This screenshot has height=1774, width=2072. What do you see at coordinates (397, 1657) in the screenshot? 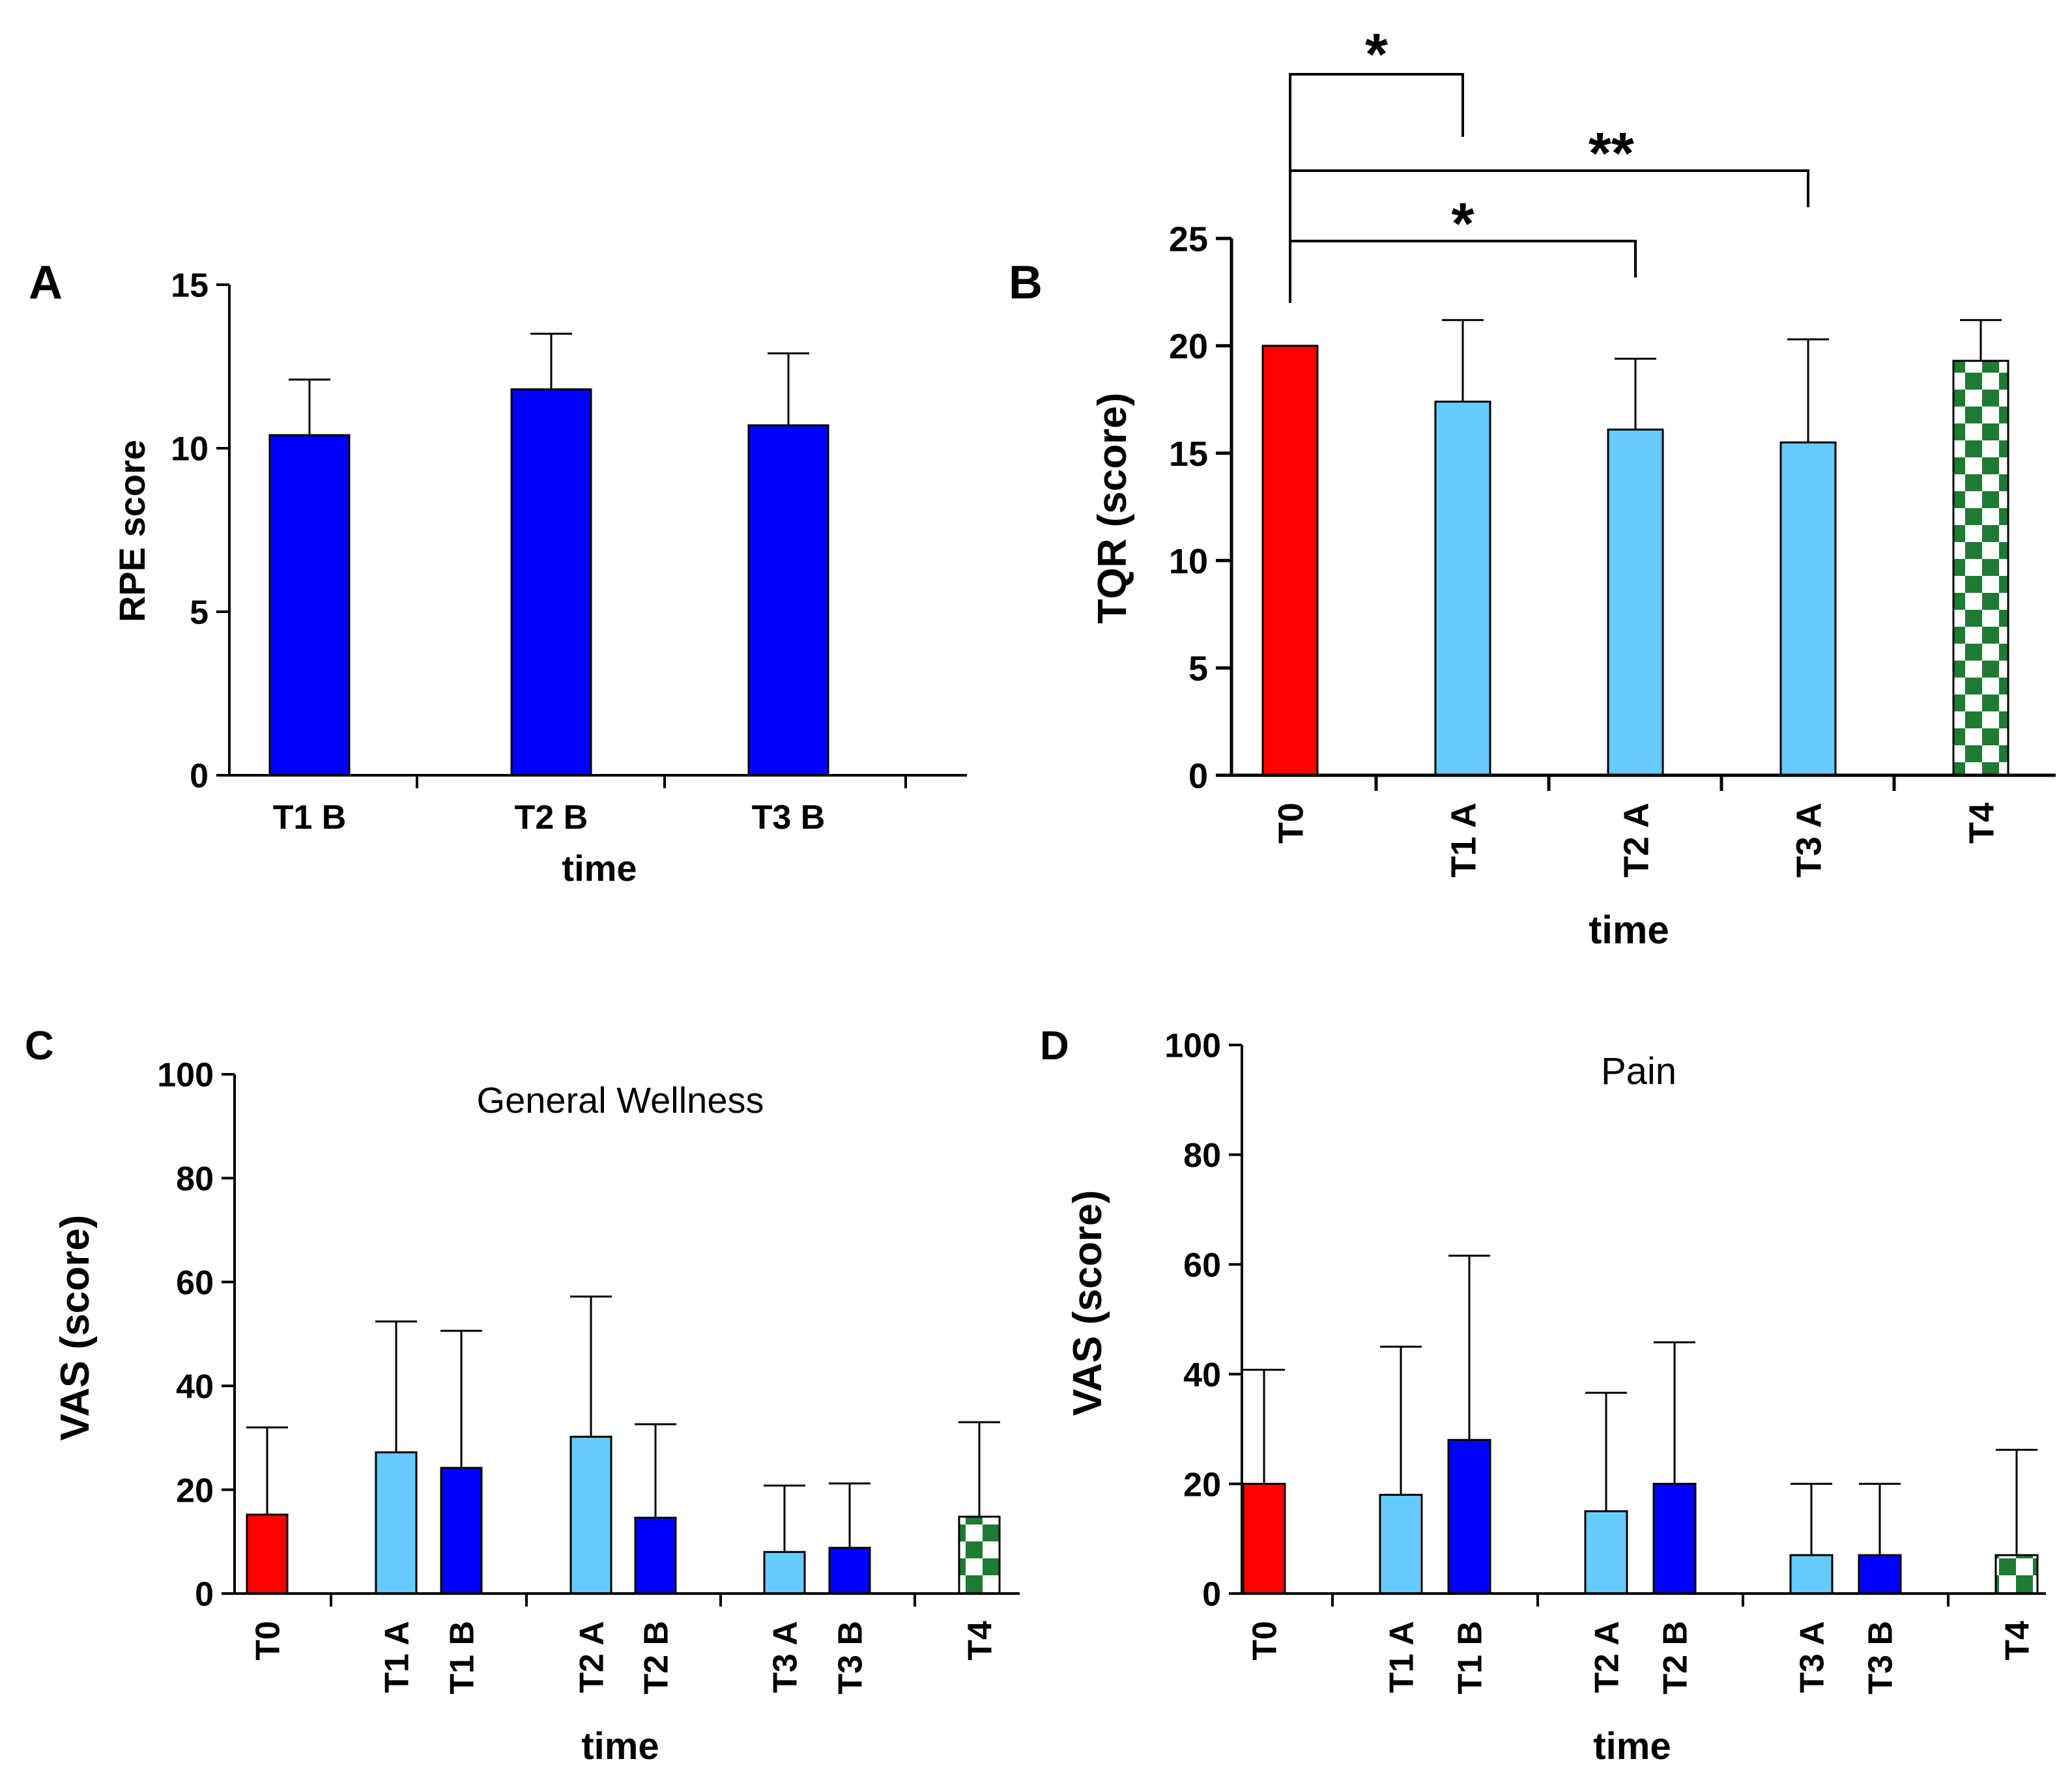
I see `panel-c-xtick-label-1: T1 A` at bounding box center [397, 1657].